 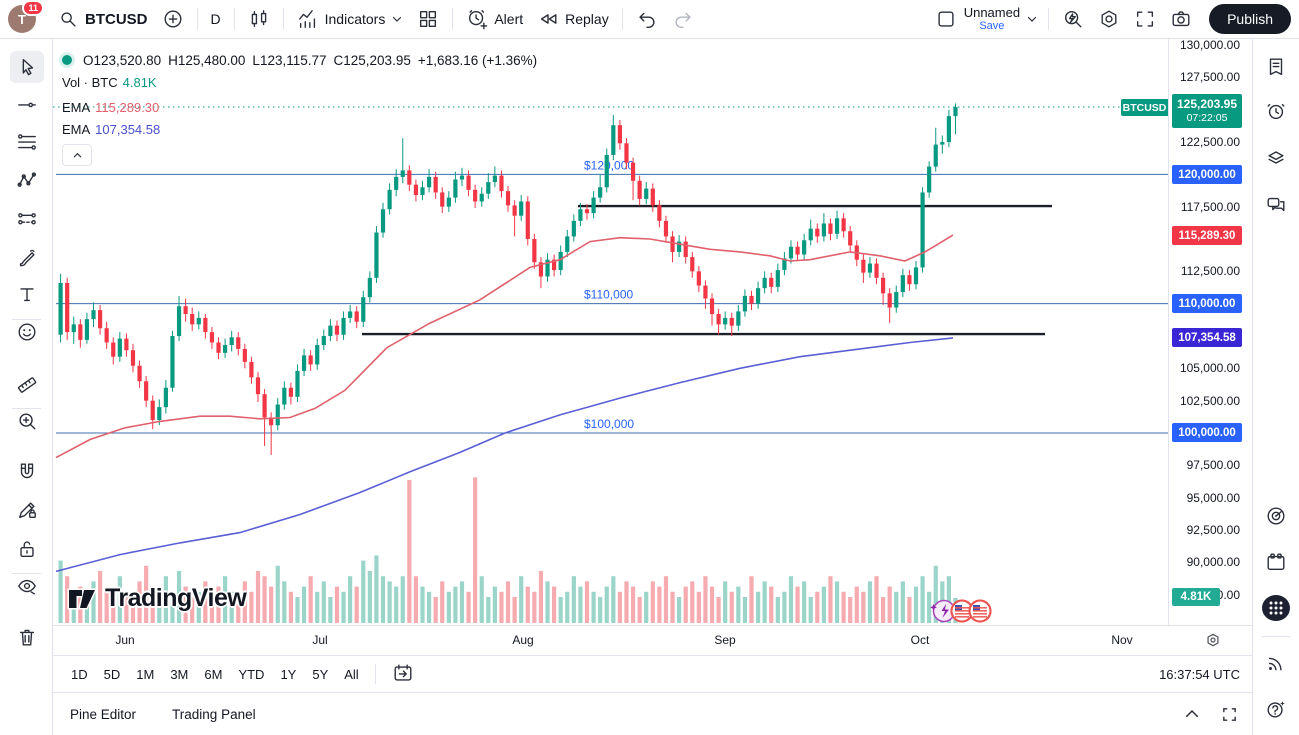 I want to click on sidebar-scanner-button, so click(x=1276, y=516).